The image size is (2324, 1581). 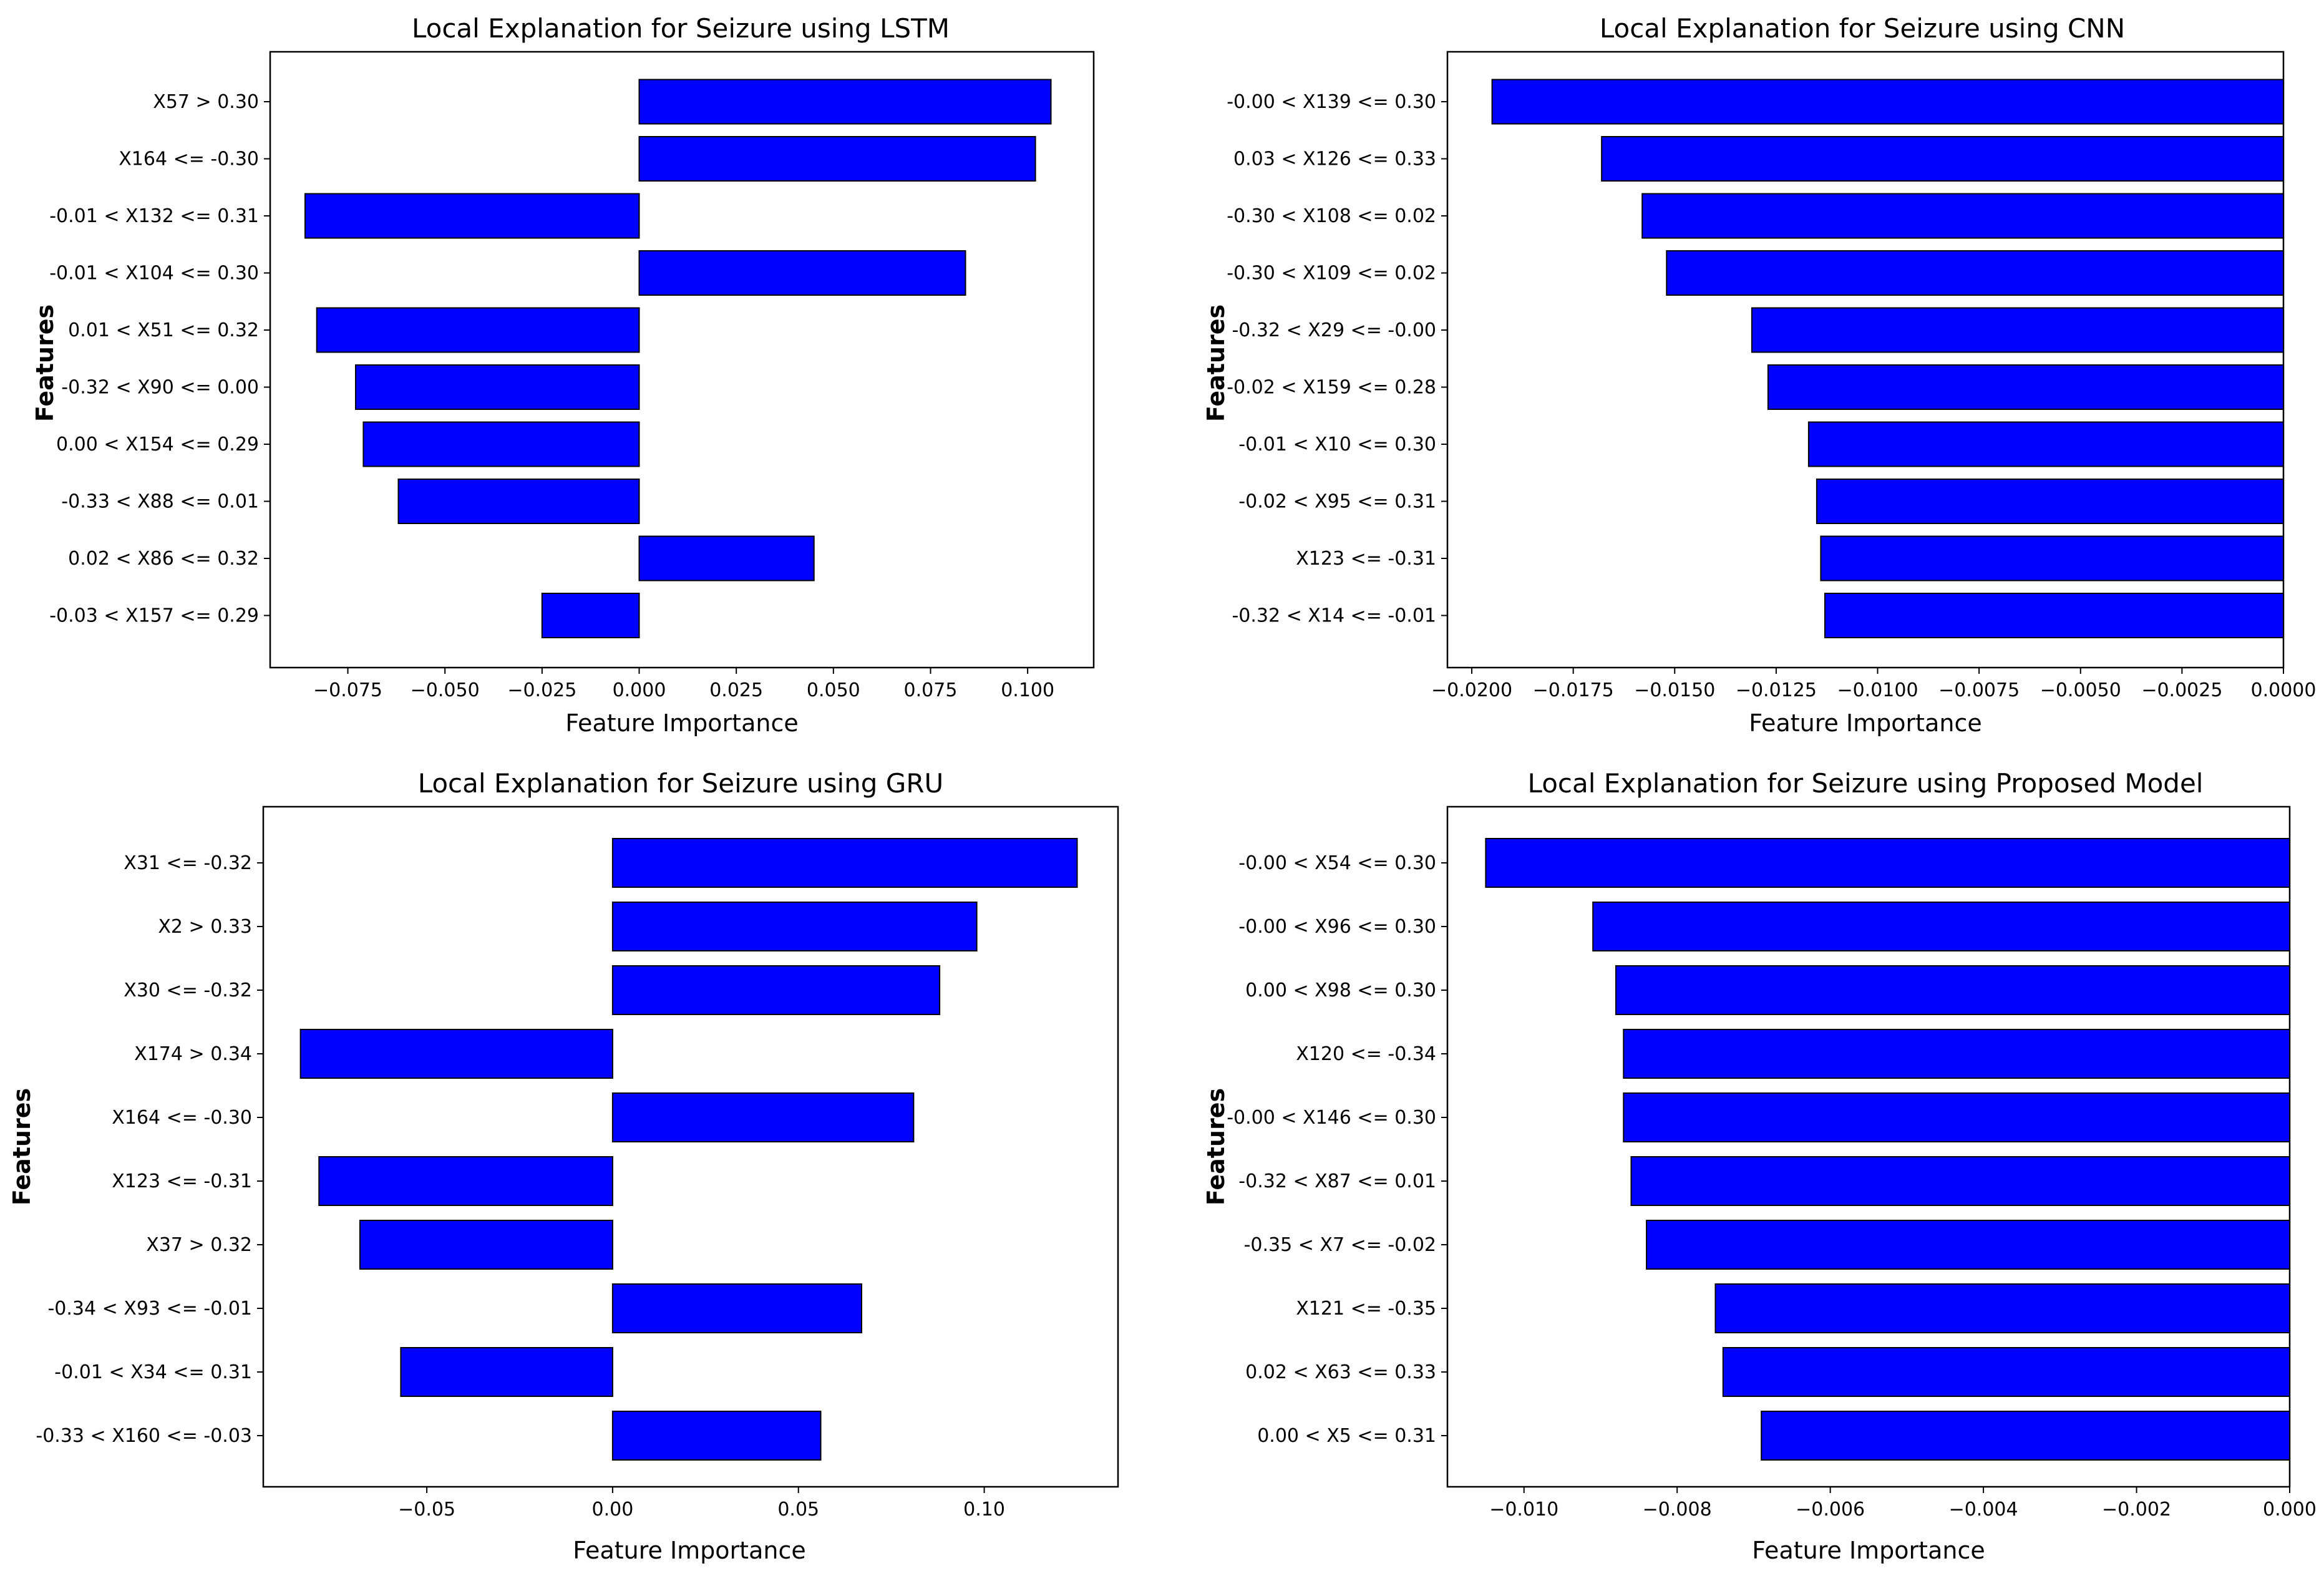 I want to click on y-tick-label: 0.00 < X5 <= 0.31, so click(x=1346, y=1436).